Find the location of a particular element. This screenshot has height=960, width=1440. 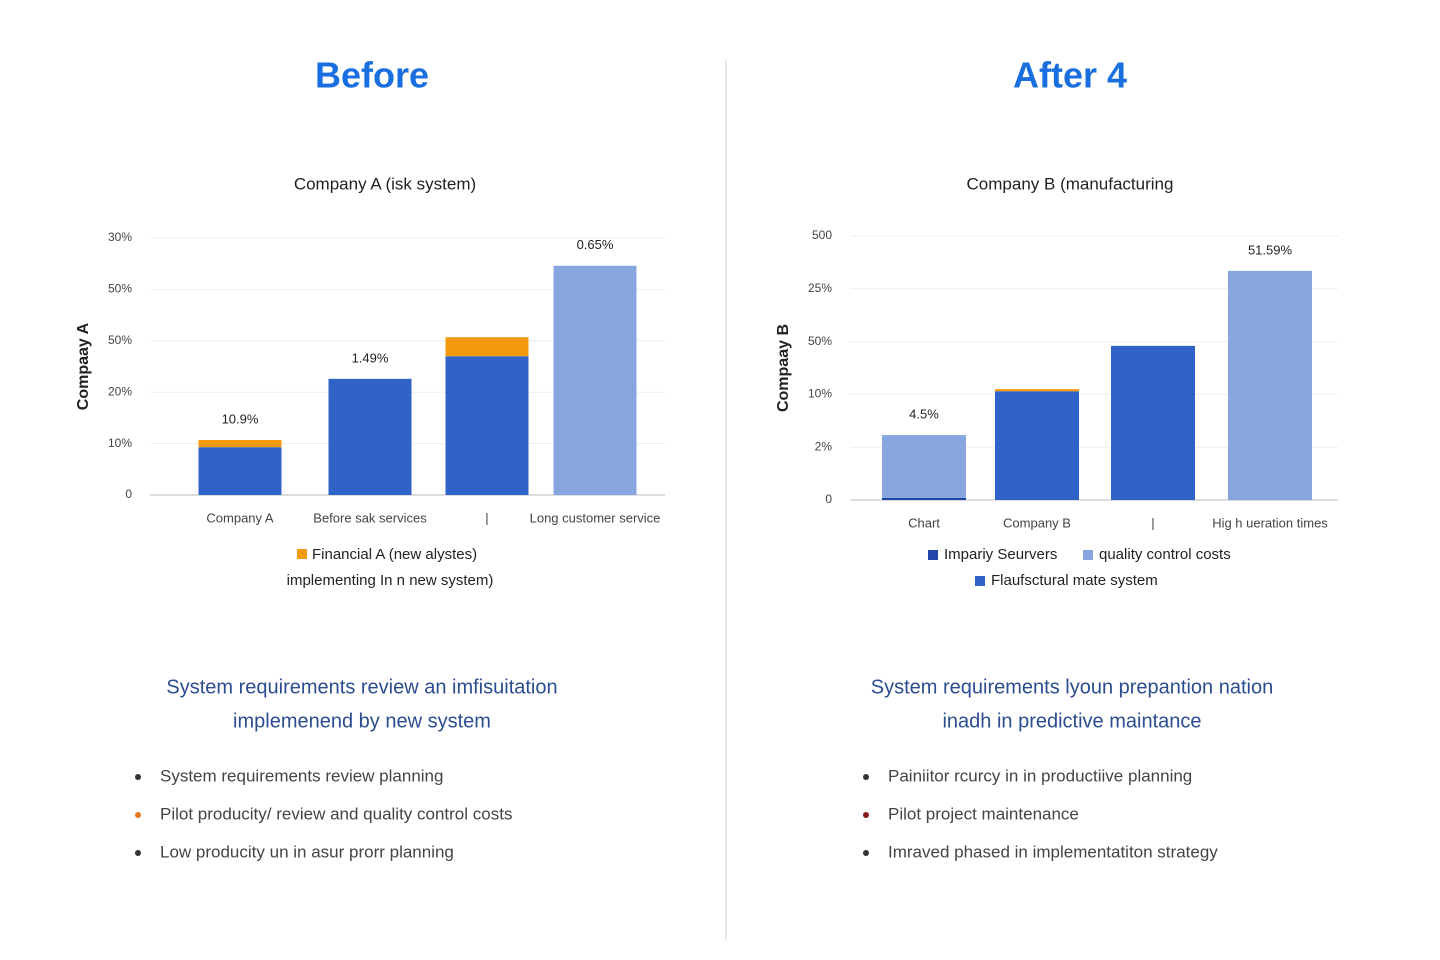

summary-line: implemenend by new system is located at coordinates (362, 721).